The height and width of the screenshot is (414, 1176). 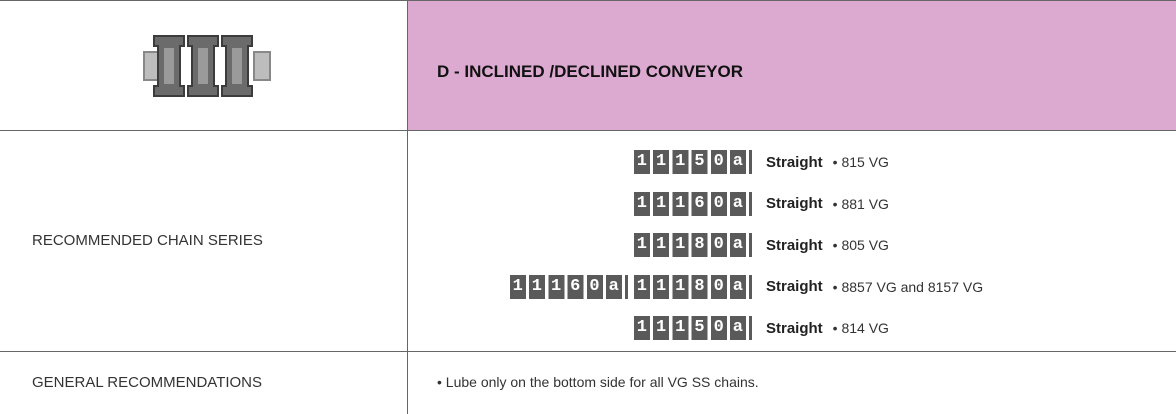 I want to click on section-title: D - INCLINED /DECLINED CONVEYOR, so click(x=590, y=71).